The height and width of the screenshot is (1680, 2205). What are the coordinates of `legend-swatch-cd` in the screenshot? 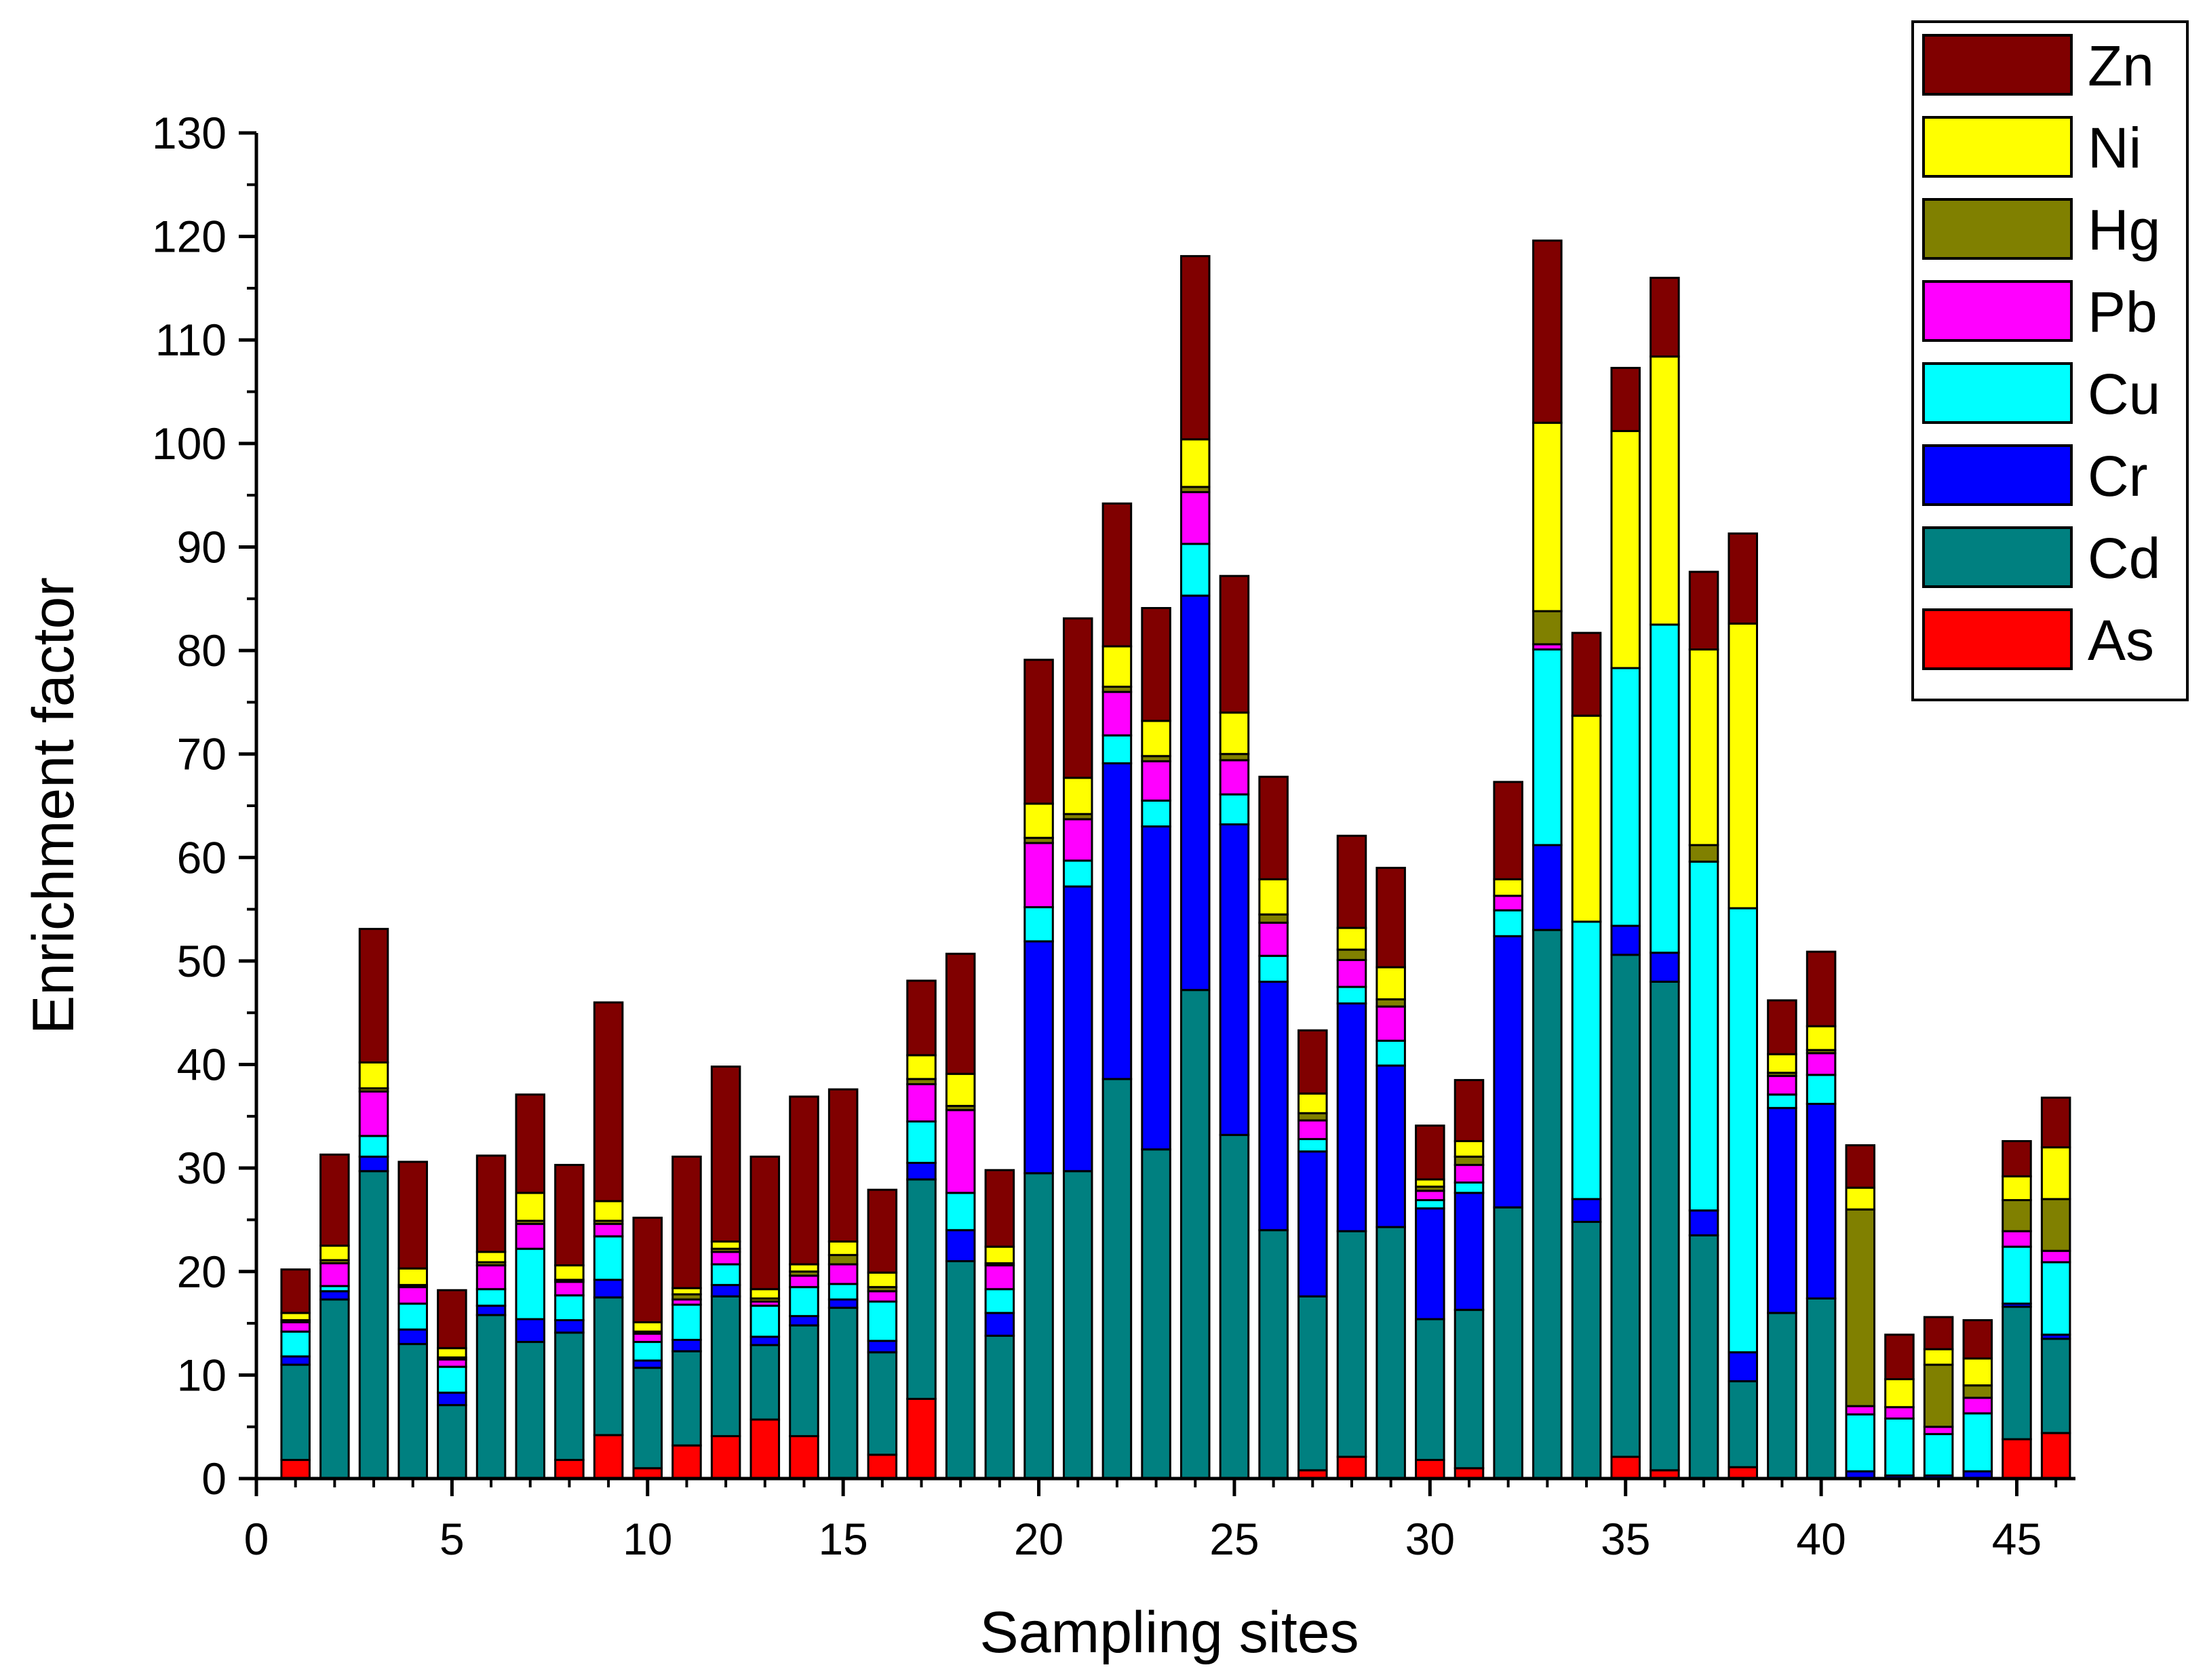 It's located at (1997, 557).